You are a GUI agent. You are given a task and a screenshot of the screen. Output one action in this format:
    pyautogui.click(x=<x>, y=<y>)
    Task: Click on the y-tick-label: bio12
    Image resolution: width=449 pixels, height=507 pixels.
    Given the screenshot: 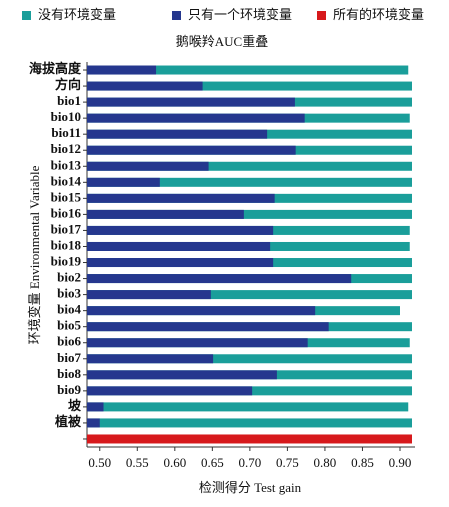 What is the action you would take?
    pyautogui.click(x=66, y=148)
    